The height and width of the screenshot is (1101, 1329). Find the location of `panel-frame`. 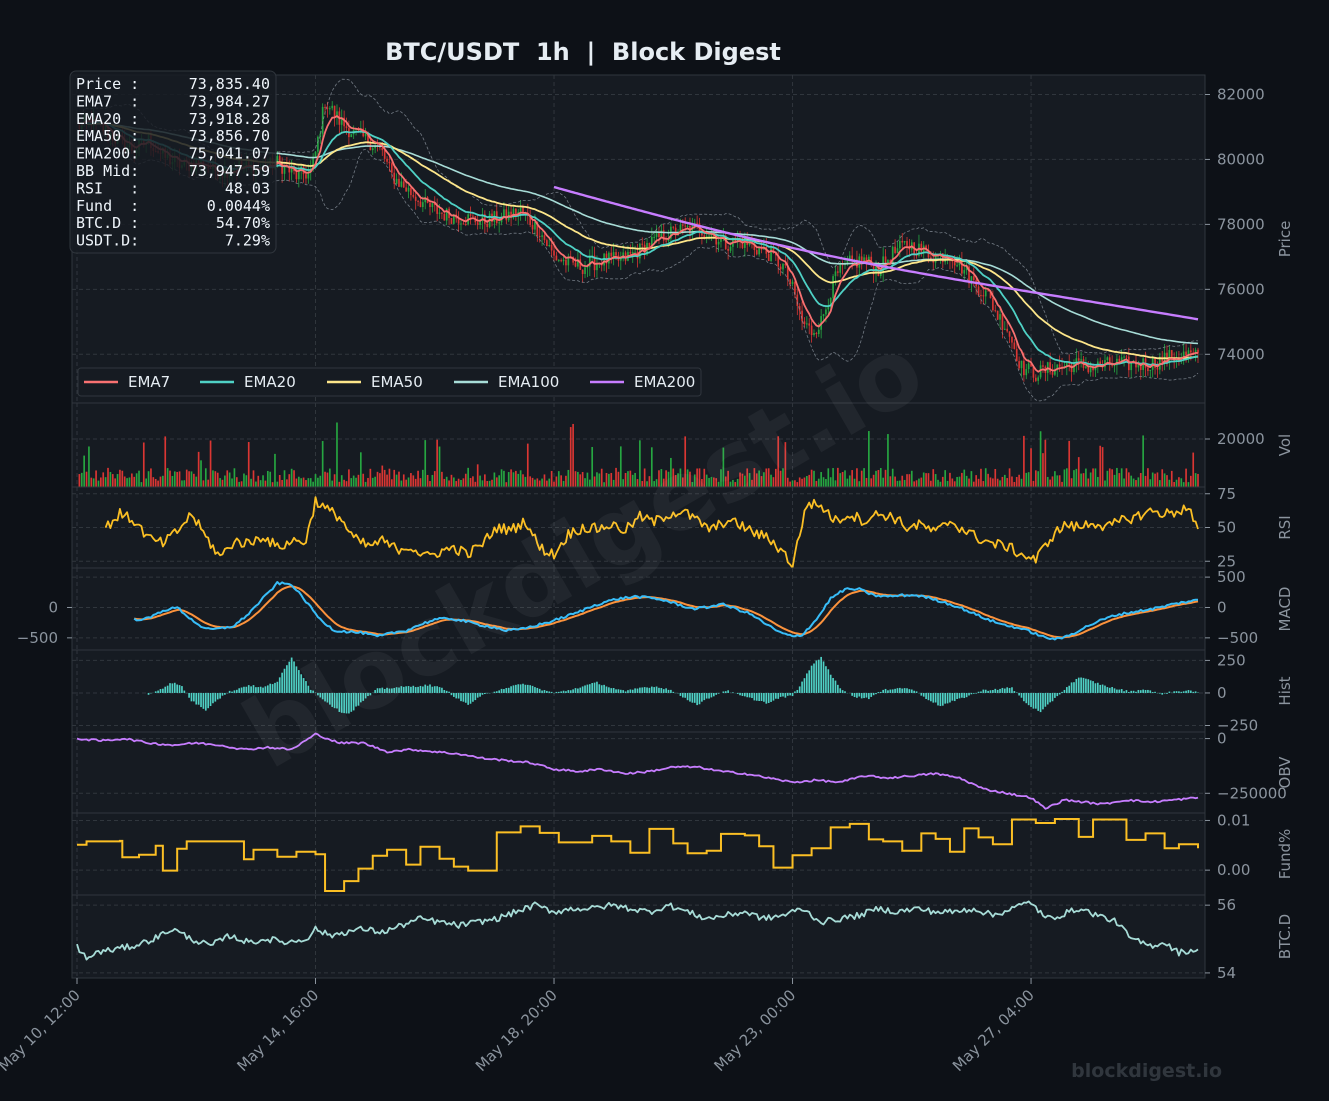

panel-frame is located at coordinates (638, 936).